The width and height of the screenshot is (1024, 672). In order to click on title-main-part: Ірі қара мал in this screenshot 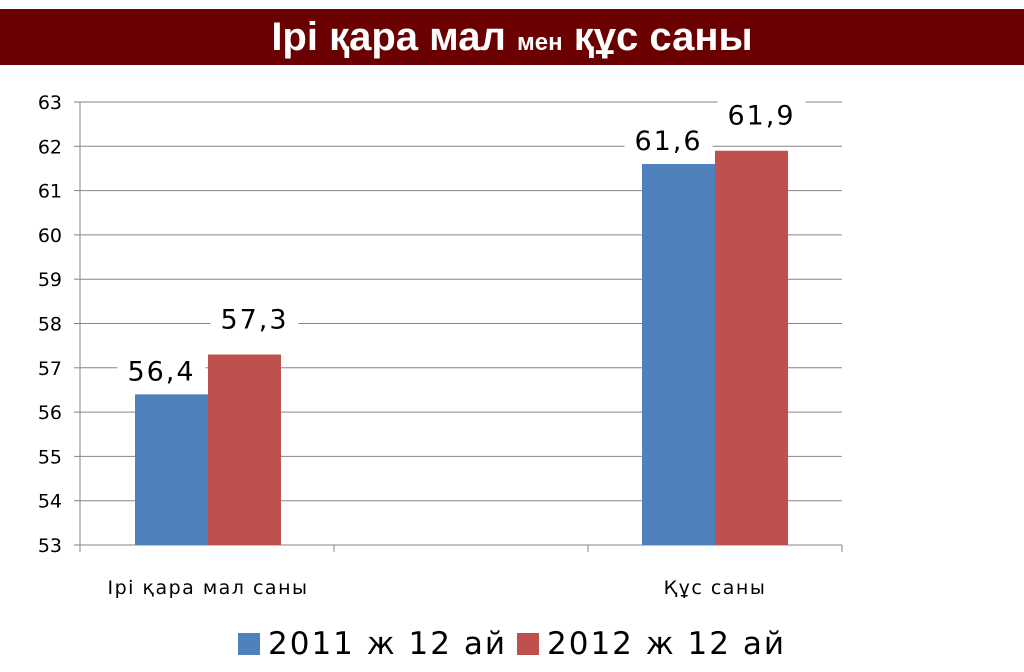, I will do `click(388, 37)`.